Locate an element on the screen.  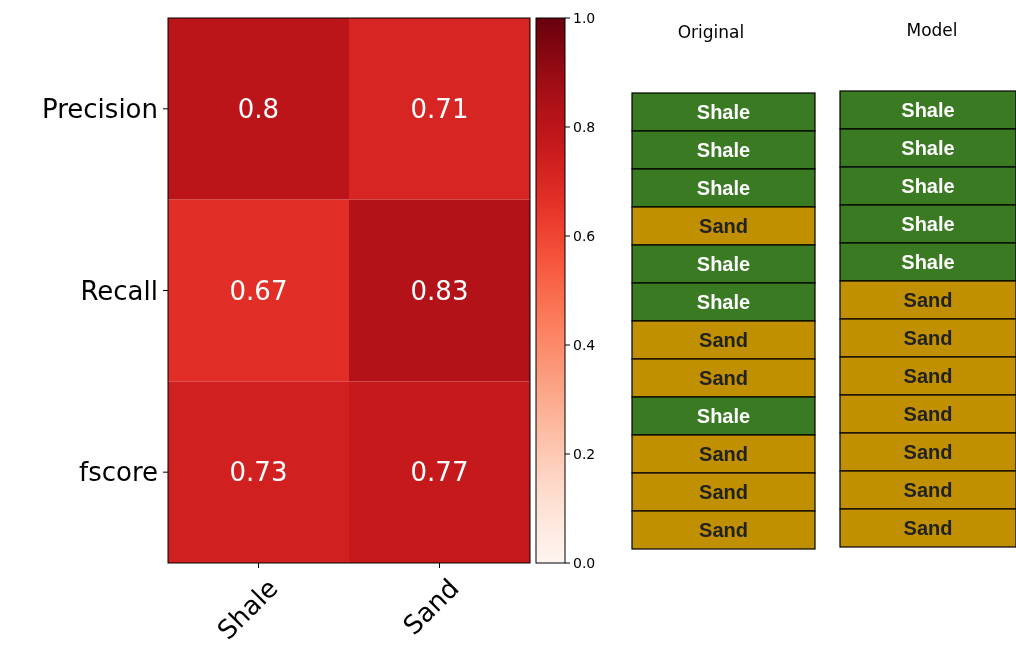
text: Original is located at coordinates (711, 32).